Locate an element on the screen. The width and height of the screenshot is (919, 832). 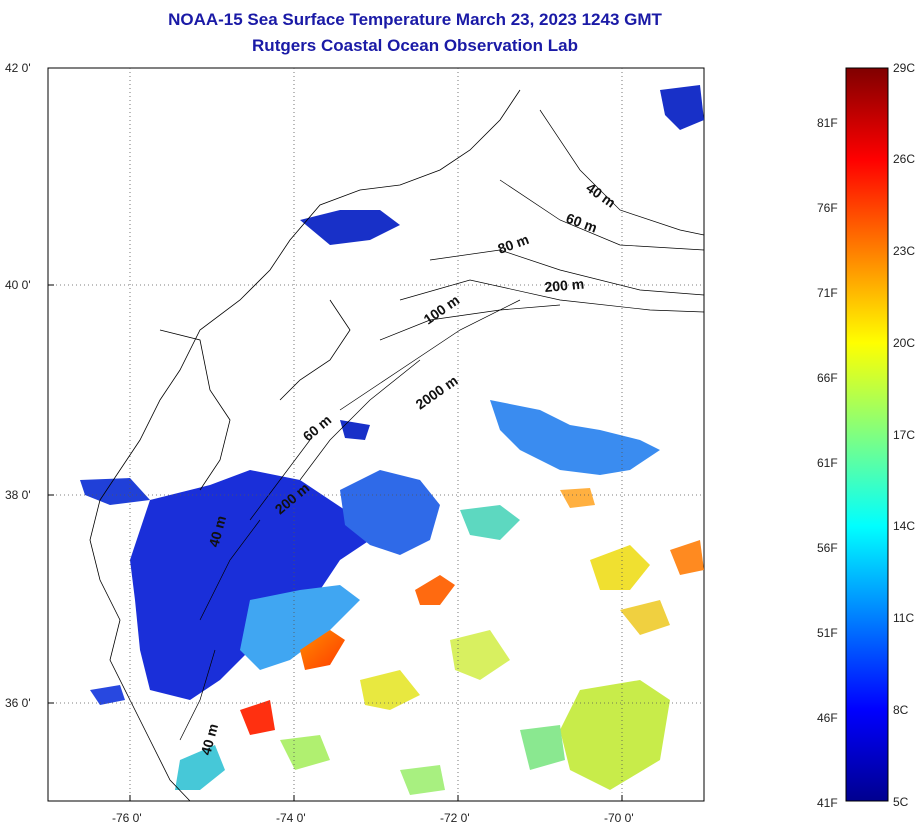
colorbar-f-label: 51F is located at coordinates (827, 633).